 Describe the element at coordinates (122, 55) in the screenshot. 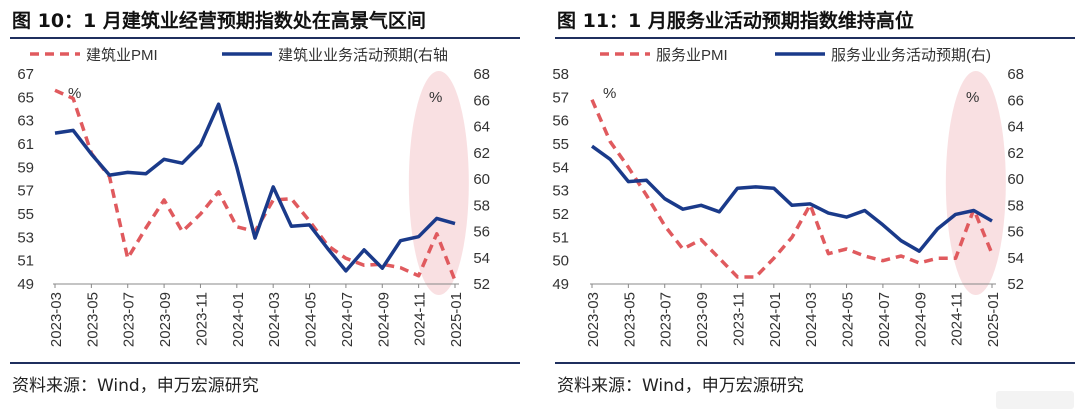

I see `legend-label: 建筑业PMI` at that location.